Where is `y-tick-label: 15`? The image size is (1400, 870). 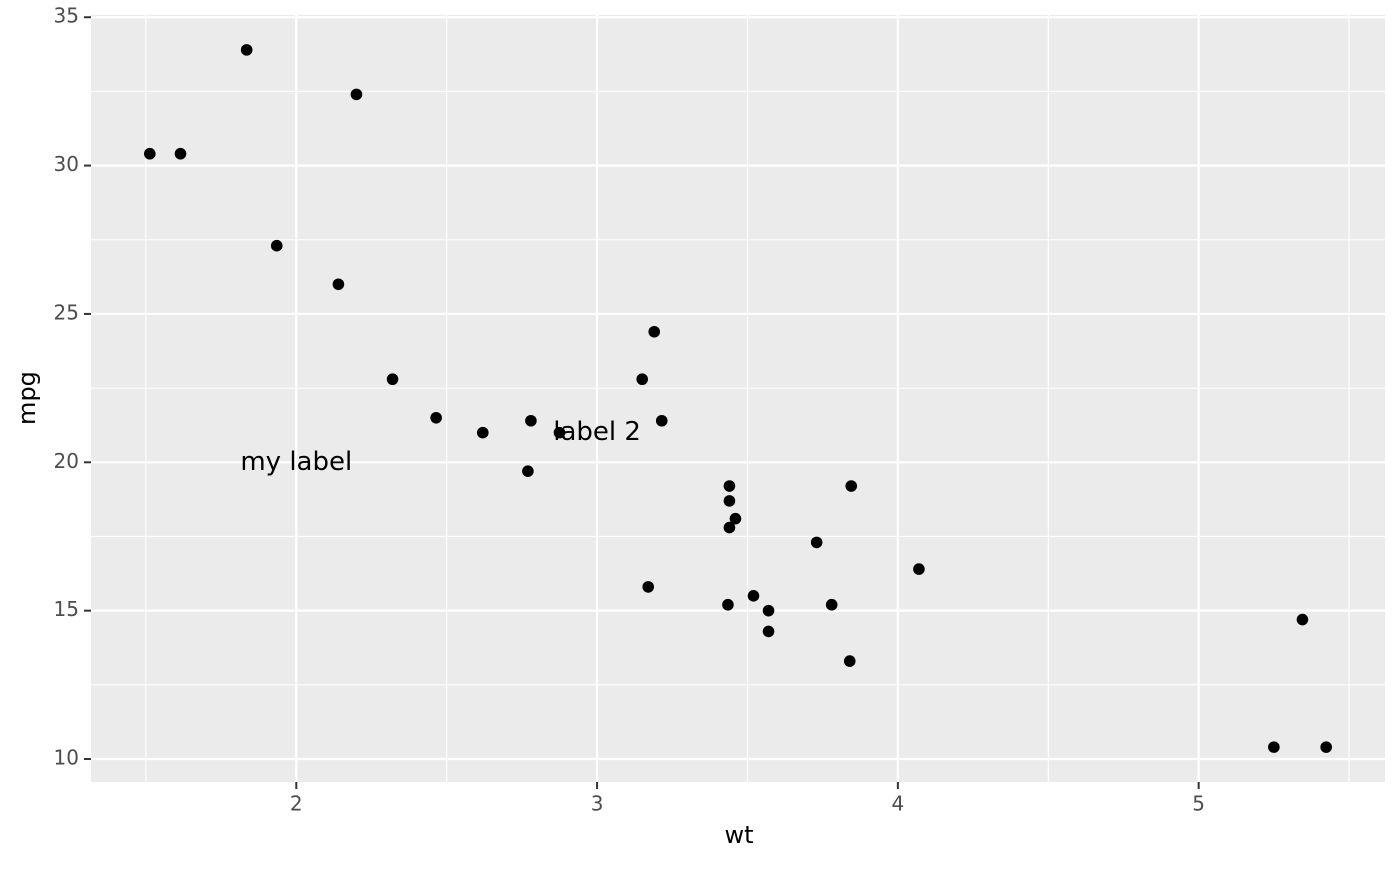
y-tick-label: 15 is located at coordinates (66, 609).